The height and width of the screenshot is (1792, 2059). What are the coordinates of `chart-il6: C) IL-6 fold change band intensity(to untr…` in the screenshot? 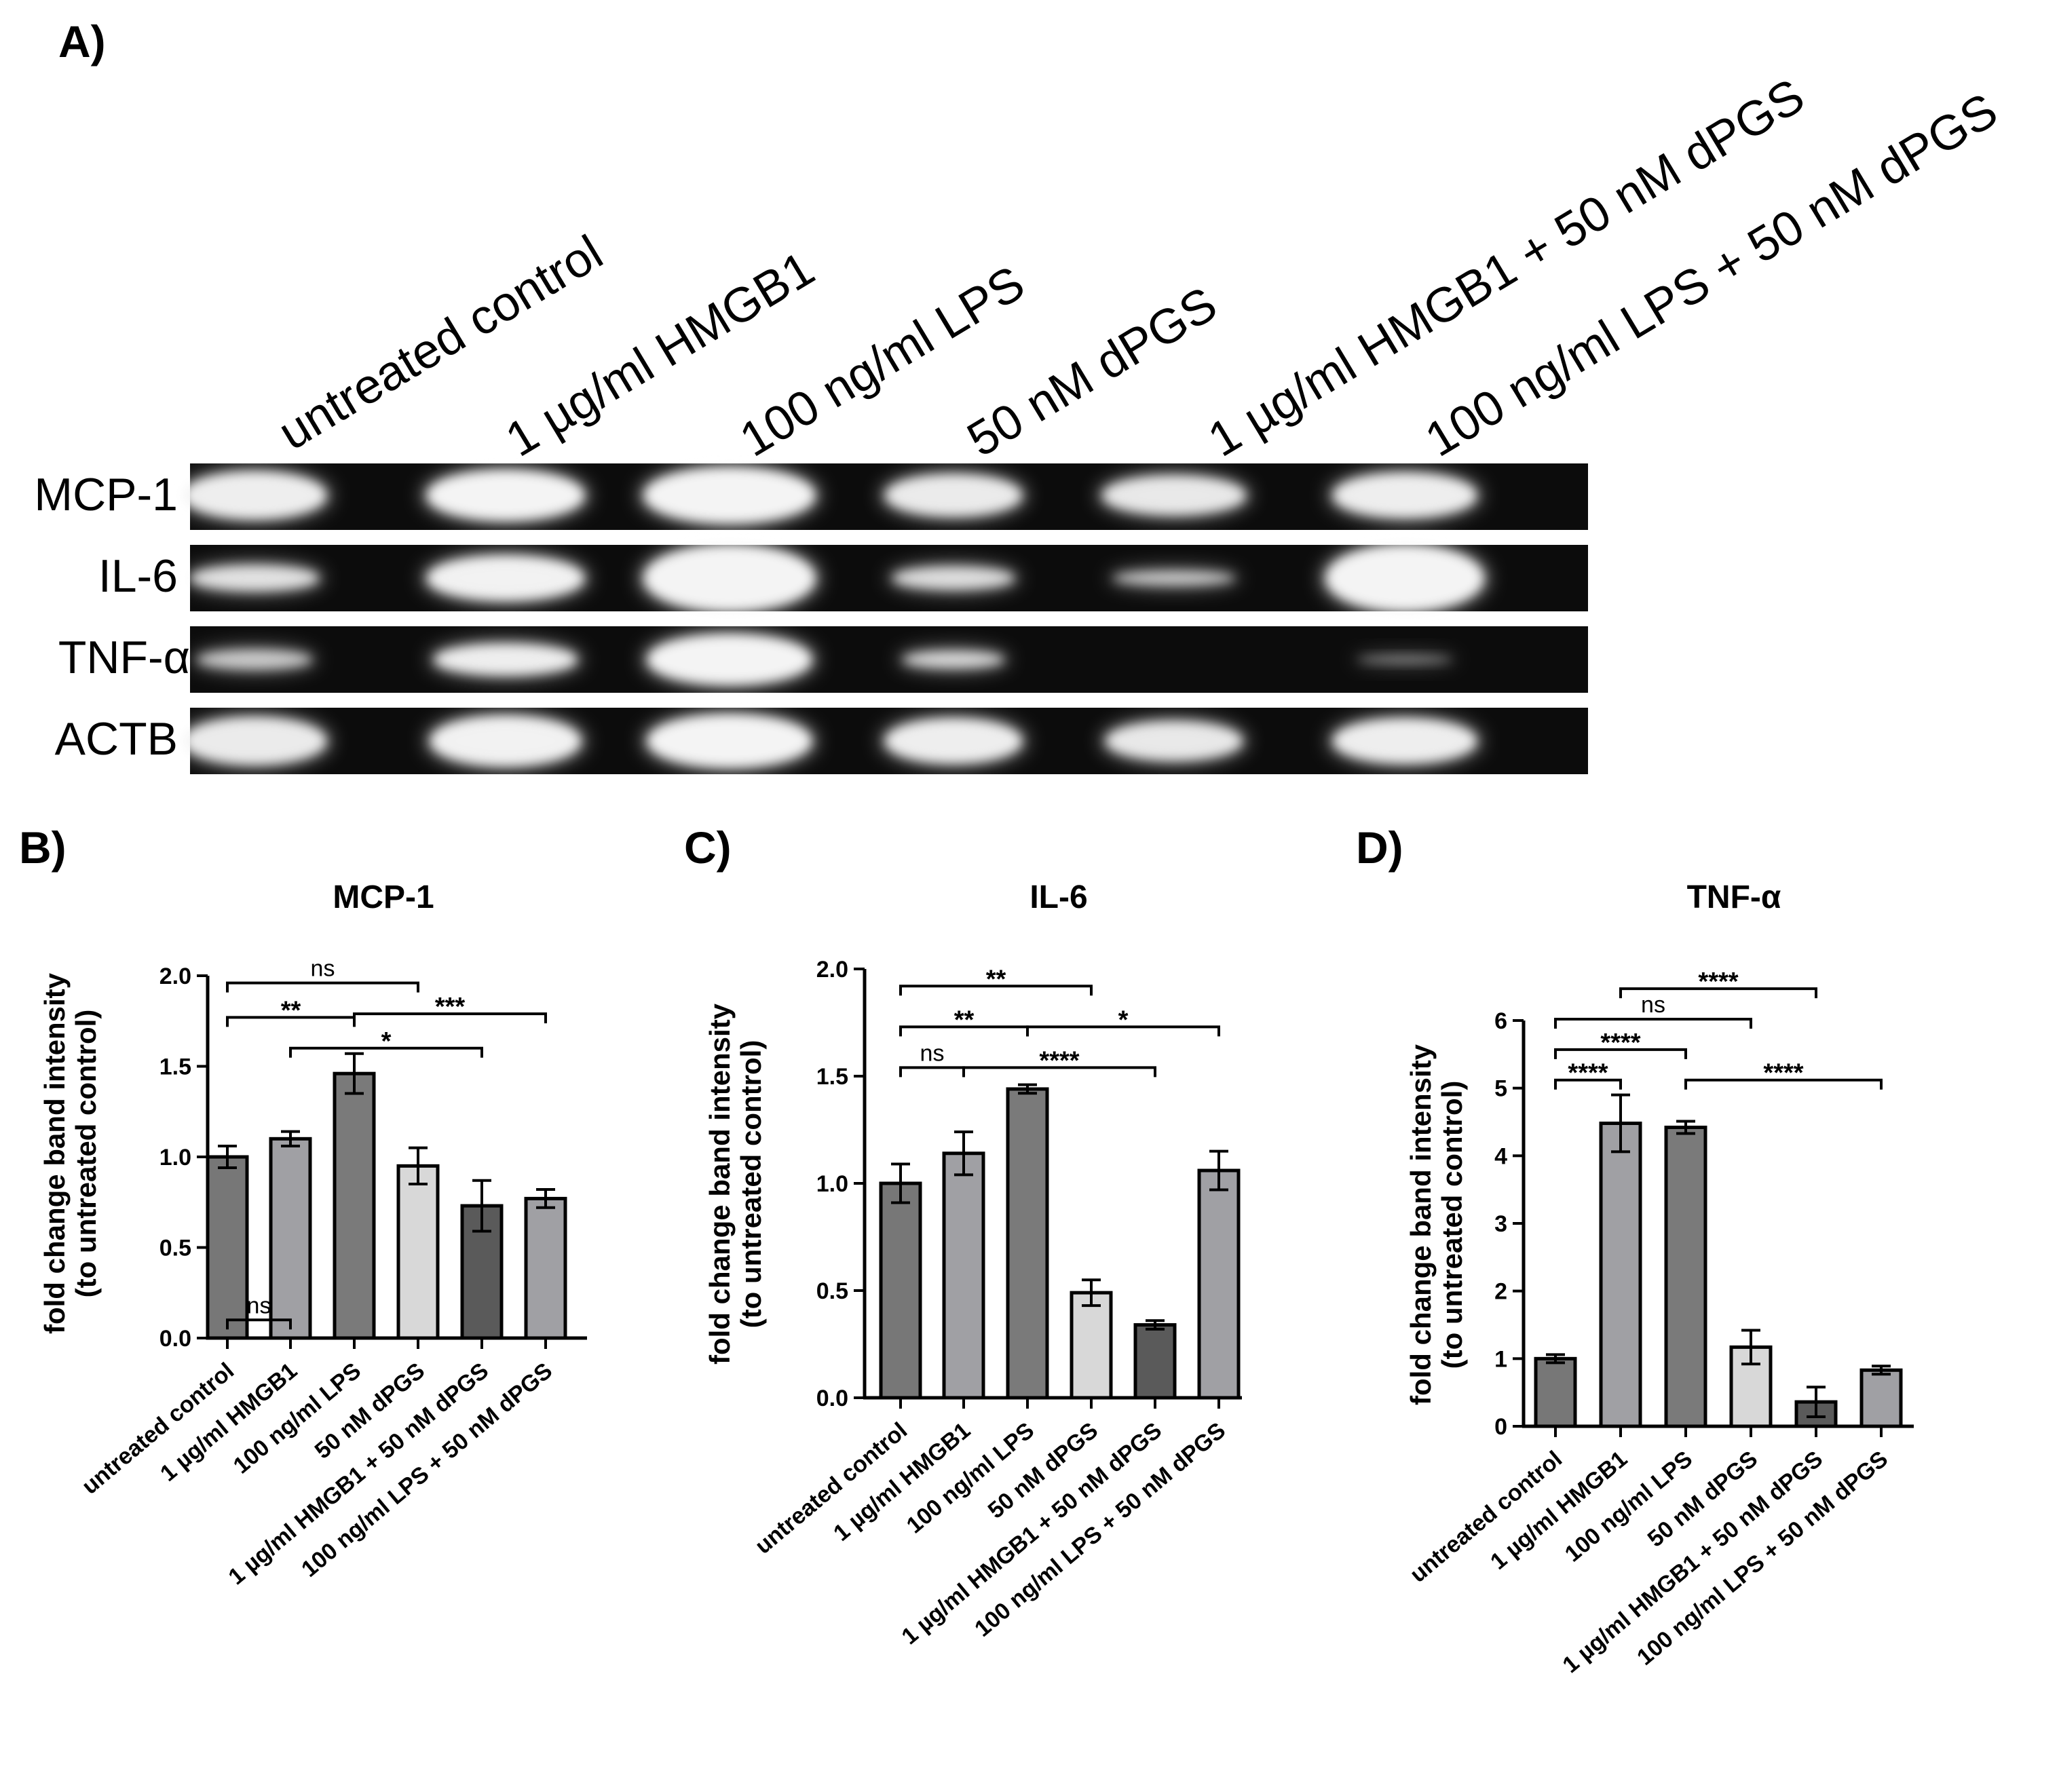 It's located at (963, 1236).